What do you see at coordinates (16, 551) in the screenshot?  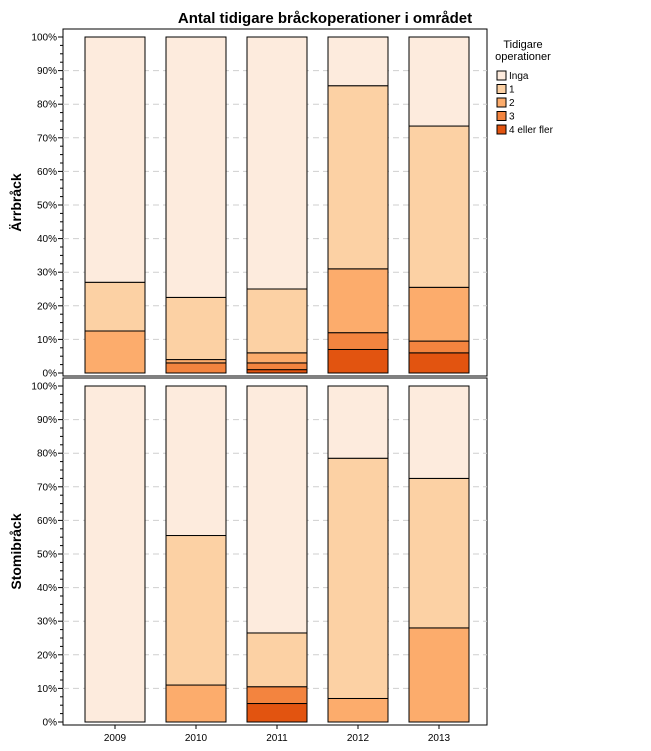 I see `panel-label: Stomibråck` at bounding box center [16, 551].